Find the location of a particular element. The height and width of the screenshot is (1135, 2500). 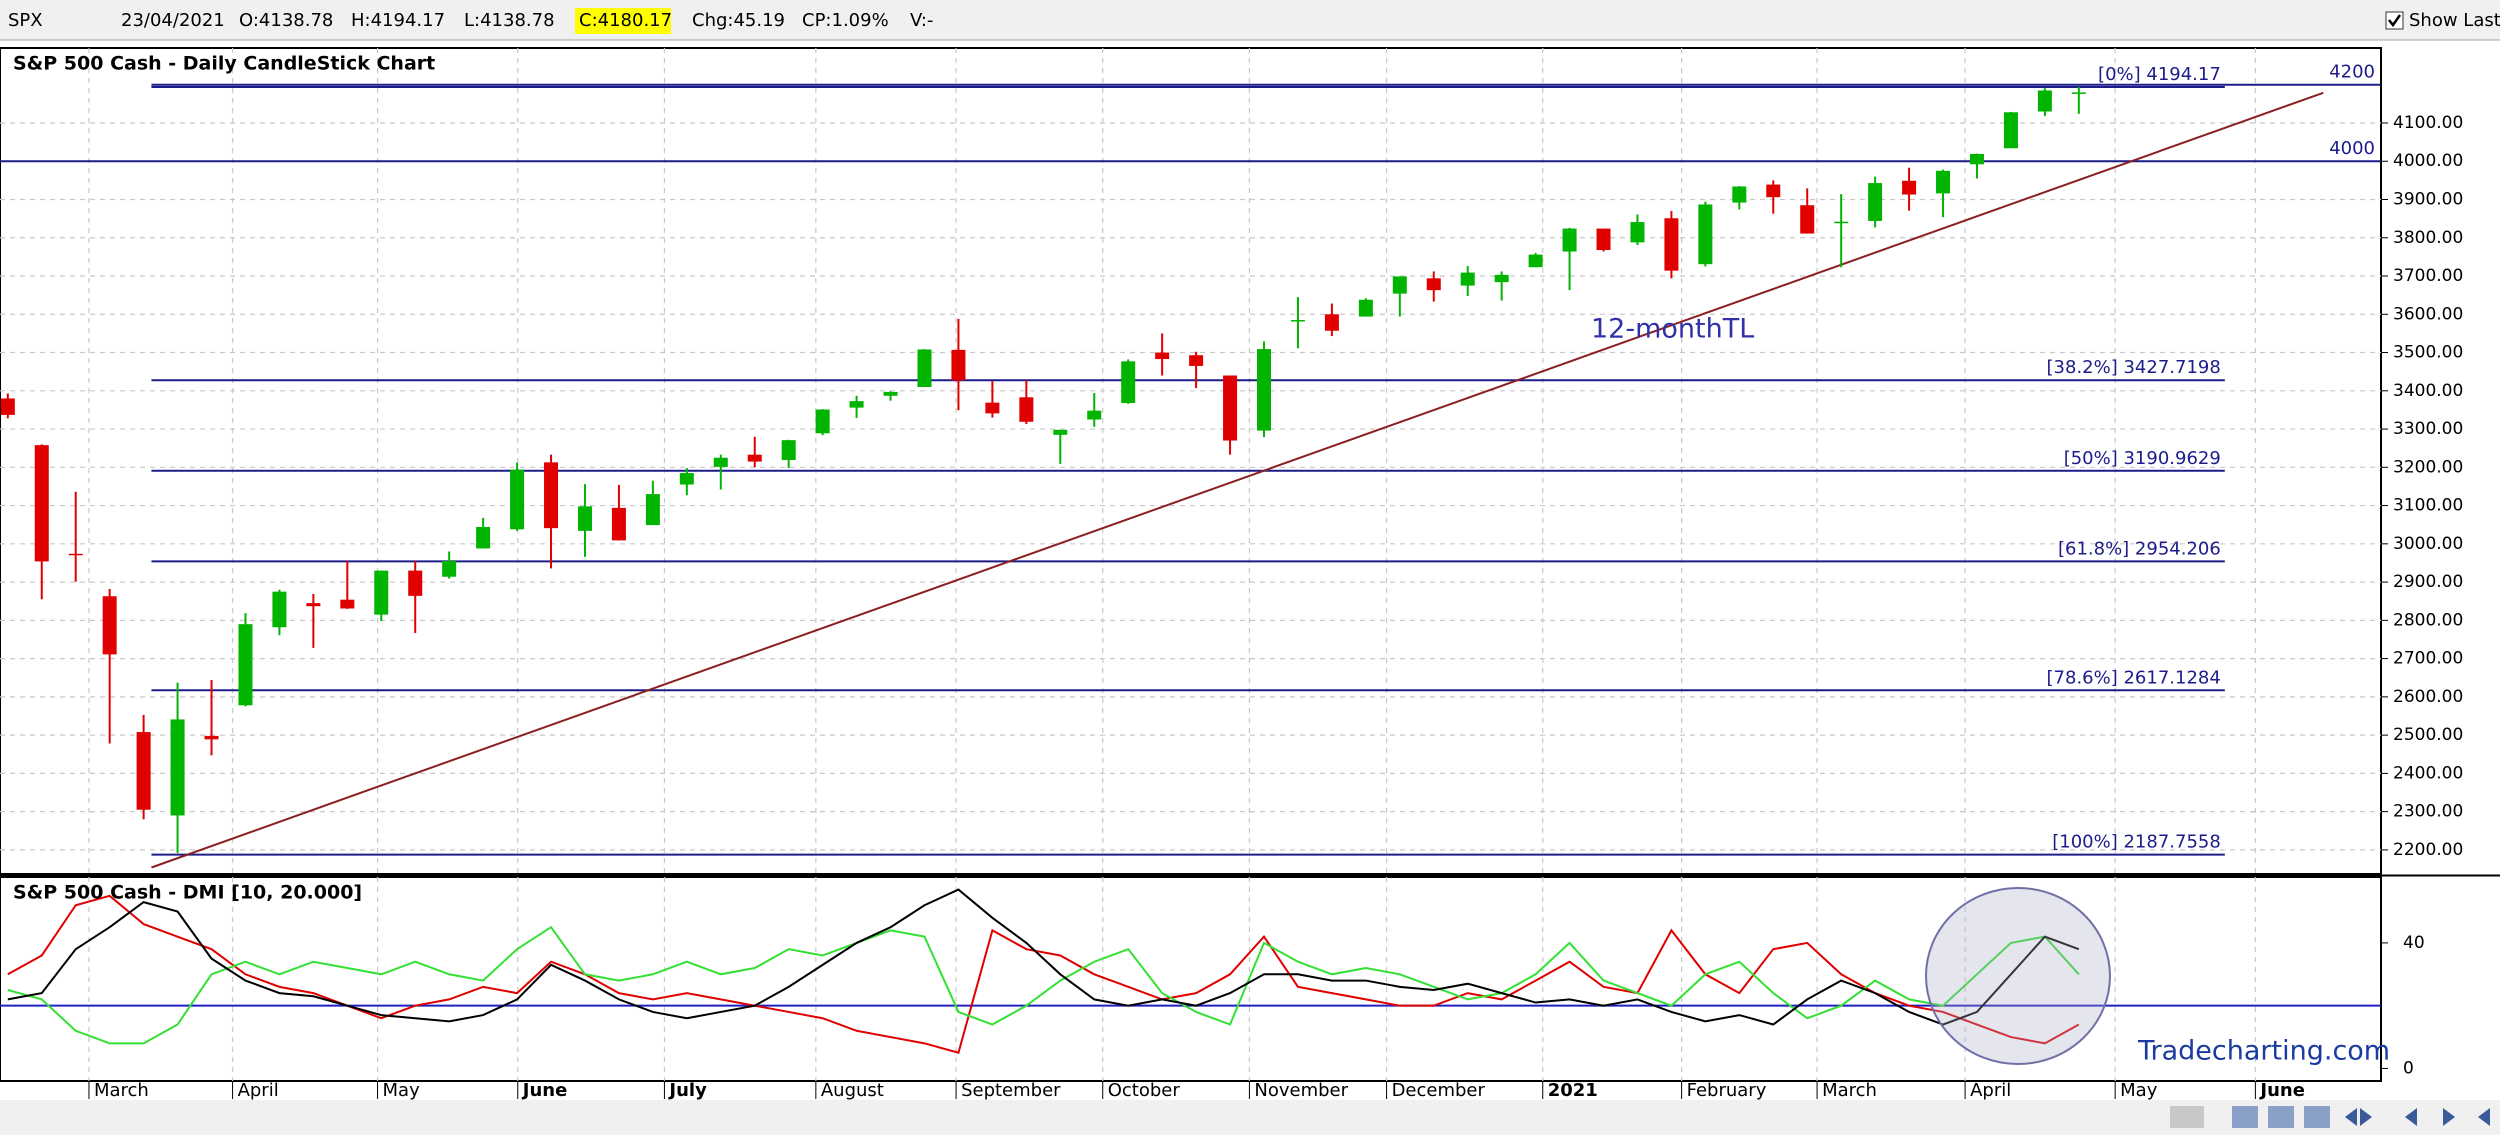

highlight-ellipse is located at coordinates (2018, 976).